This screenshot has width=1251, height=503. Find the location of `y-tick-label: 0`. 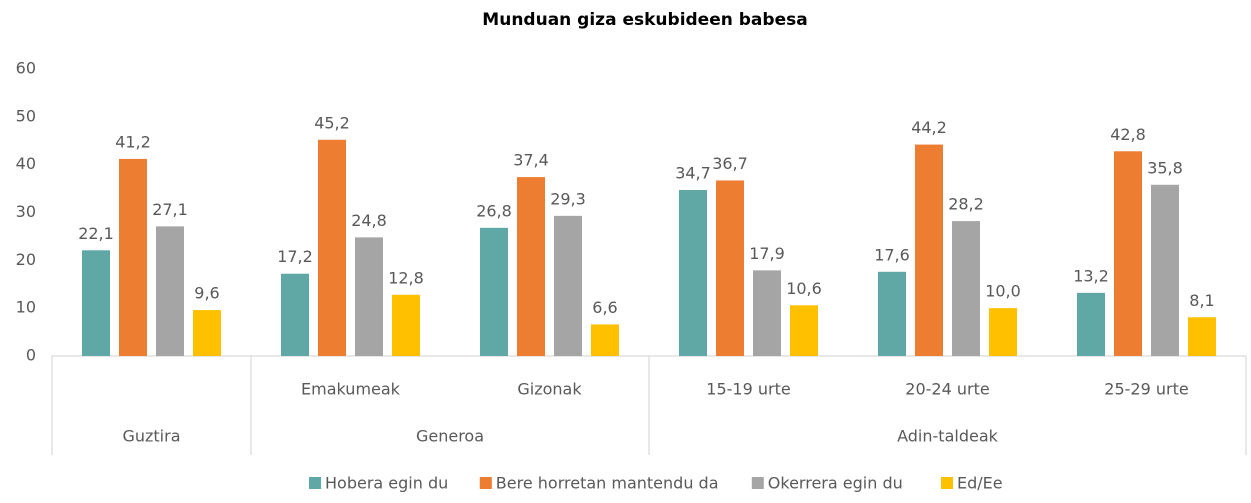

y-tick-label: 0 is located at coordinates (31, 355).